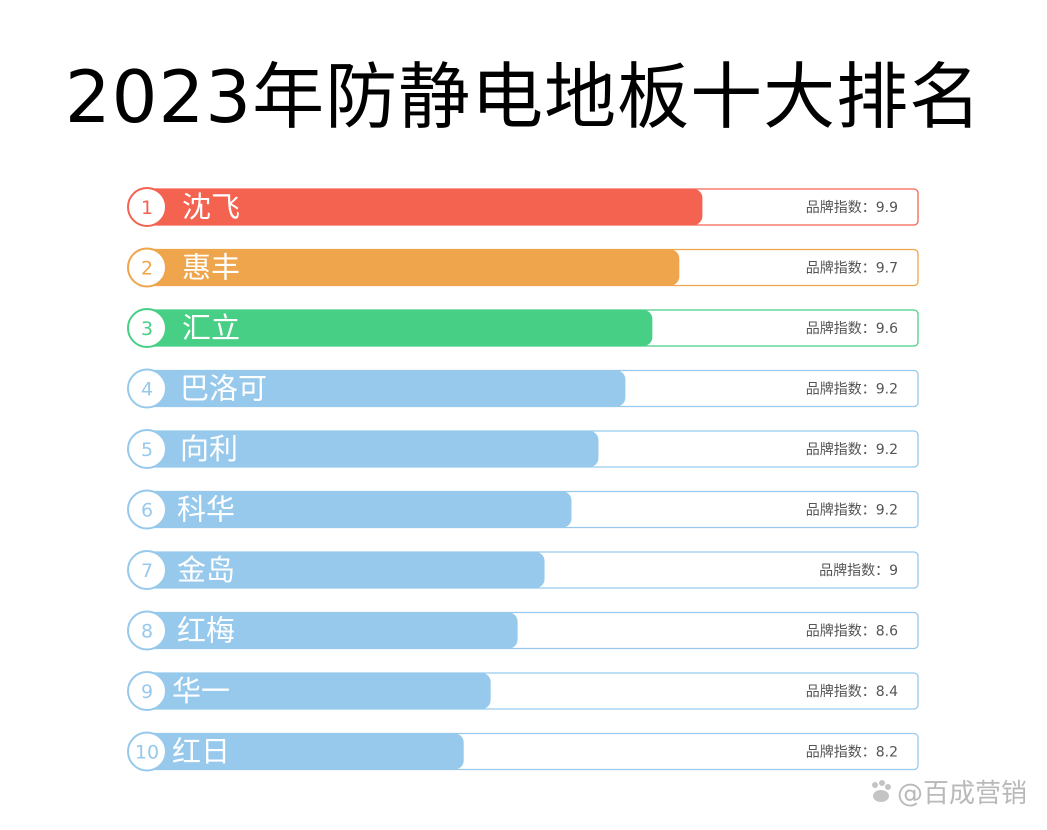  I want to click on rank-number: 1, so click(147, 208).